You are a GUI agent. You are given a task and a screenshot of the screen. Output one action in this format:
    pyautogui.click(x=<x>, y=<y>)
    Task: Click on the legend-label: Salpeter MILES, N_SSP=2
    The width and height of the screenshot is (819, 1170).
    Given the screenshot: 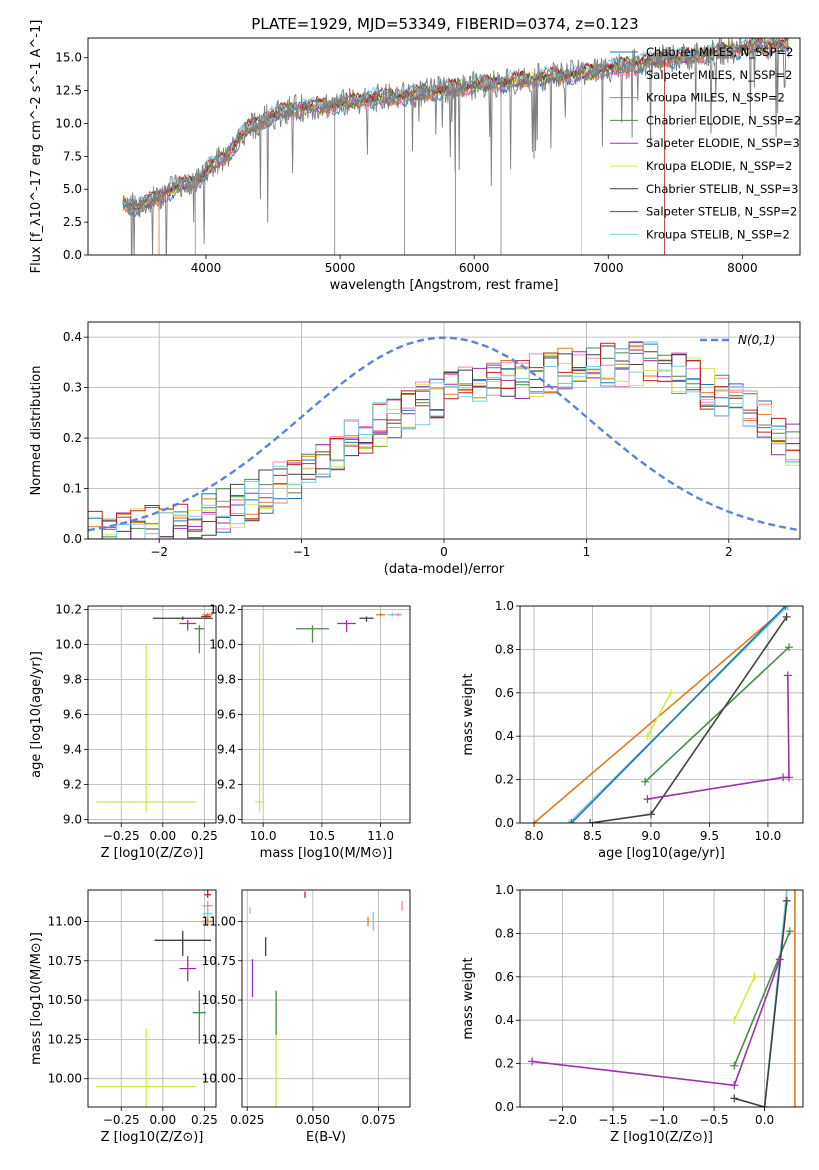 What is the action you would take?
    pyautogui.click(x=719, y=75)
    